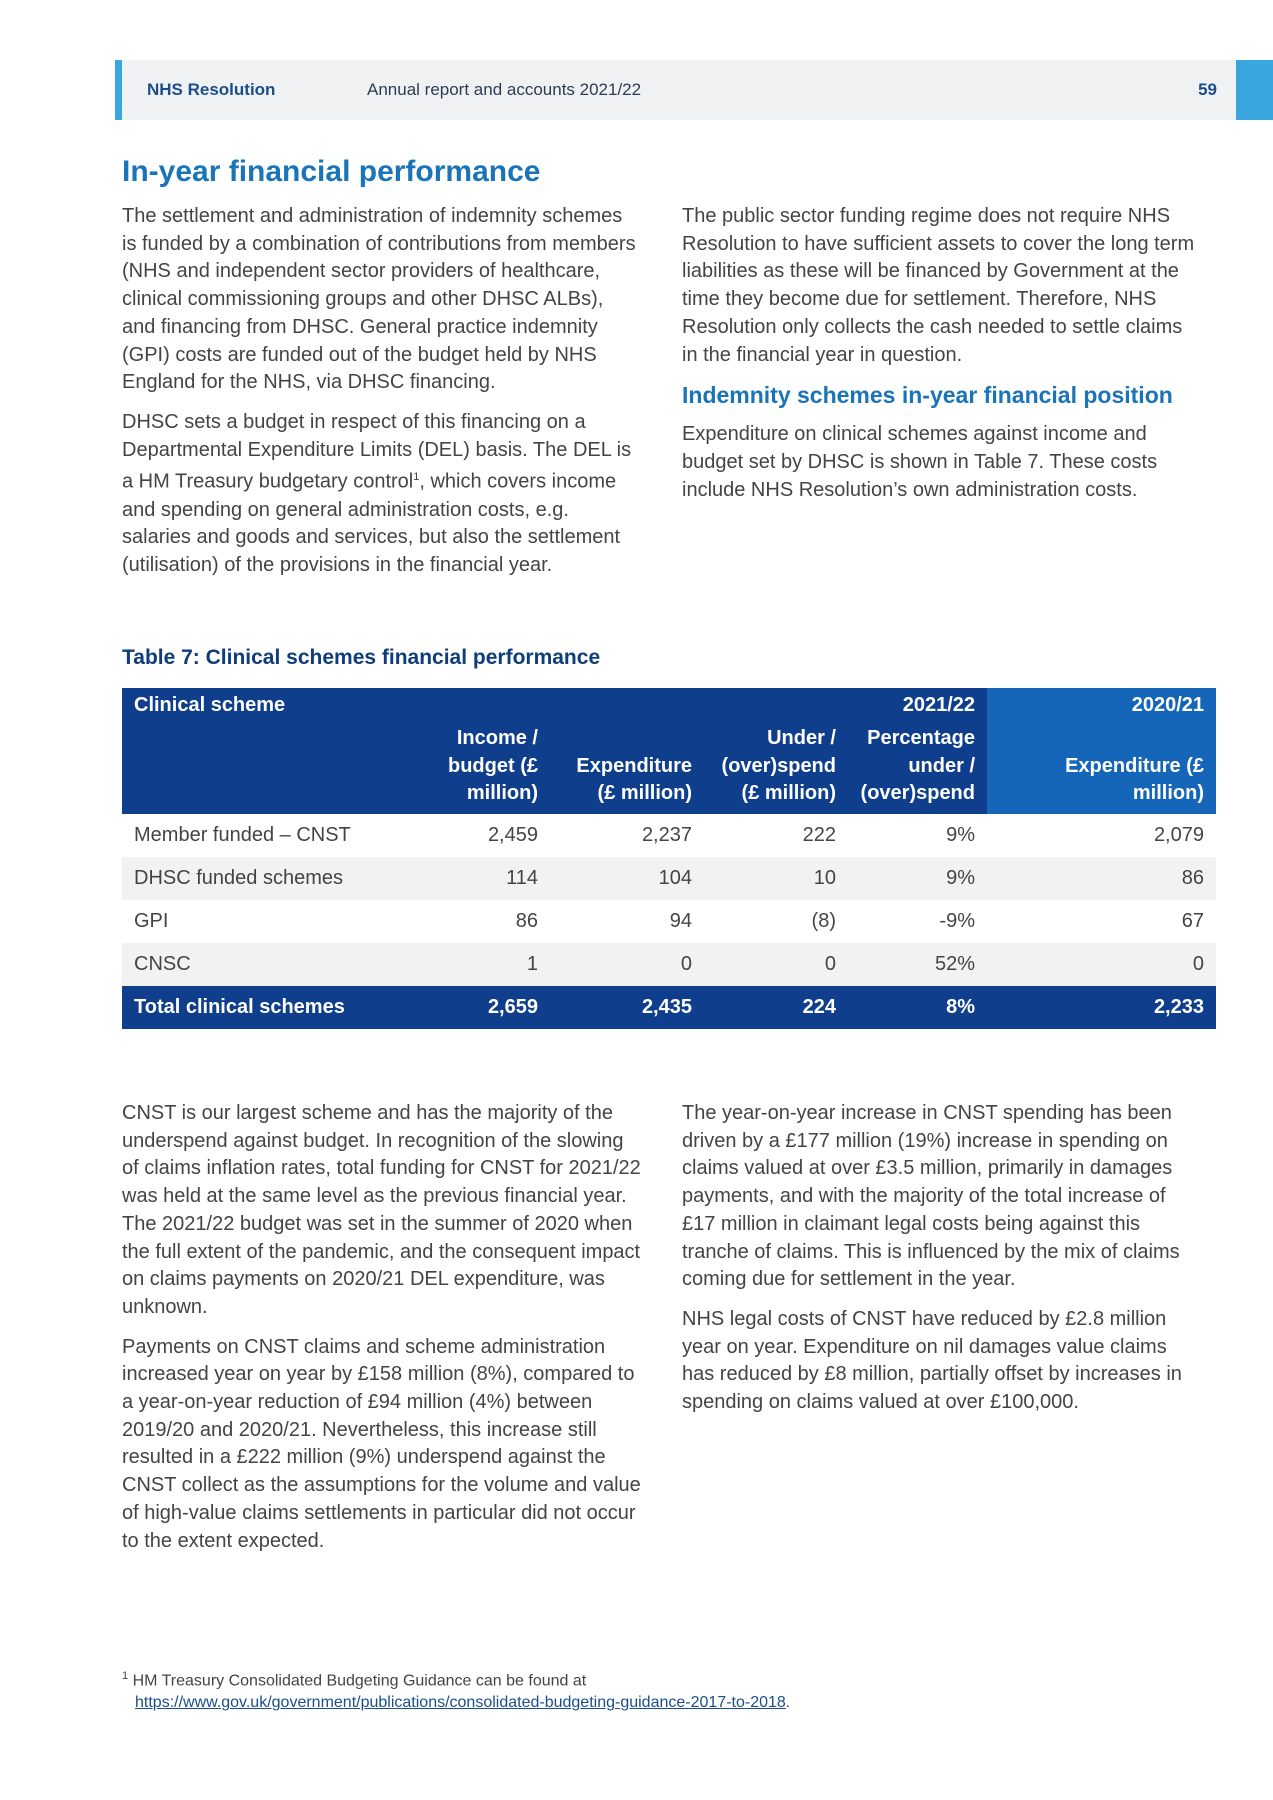 This screenshot has height=1800, width=1273. I want to click on table-group-header: Clinical scheme 2021/22 2020/21, so click(669, 705).